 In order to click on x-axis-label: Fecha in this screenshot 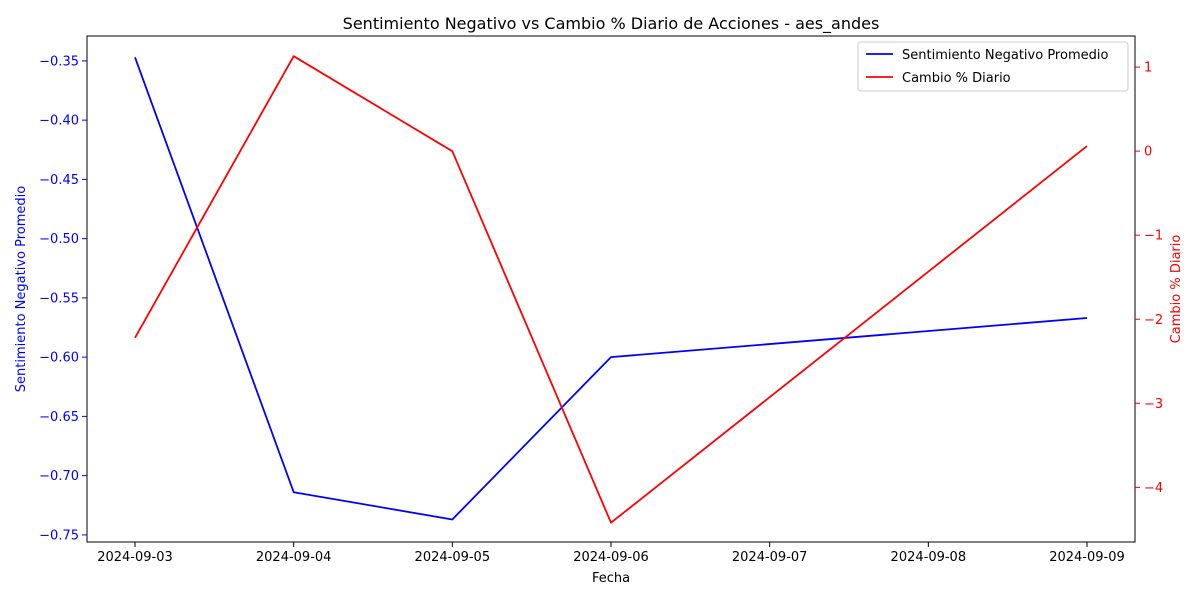, I will do `click(611, 578)`.